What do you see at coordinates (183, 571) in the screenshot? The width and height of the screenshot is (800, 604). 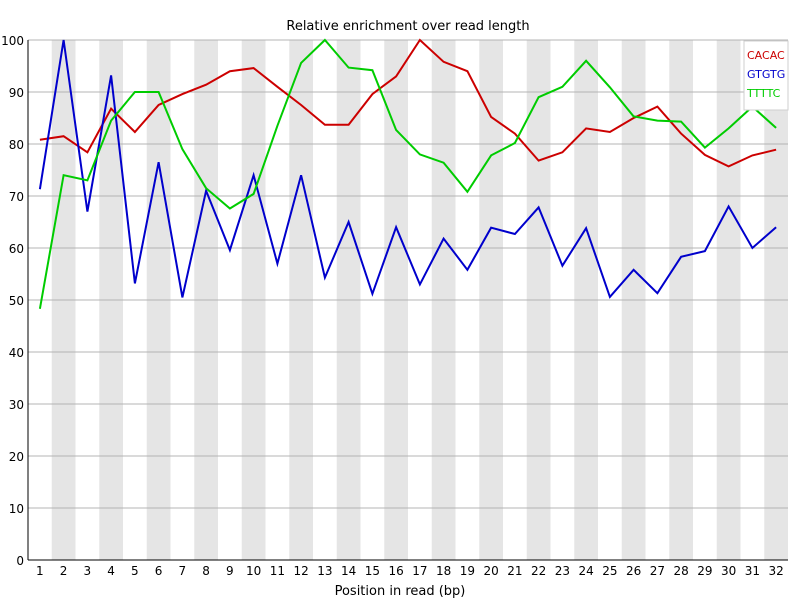 I see `x-tick-label: 7` at bounding box center [183, 571].